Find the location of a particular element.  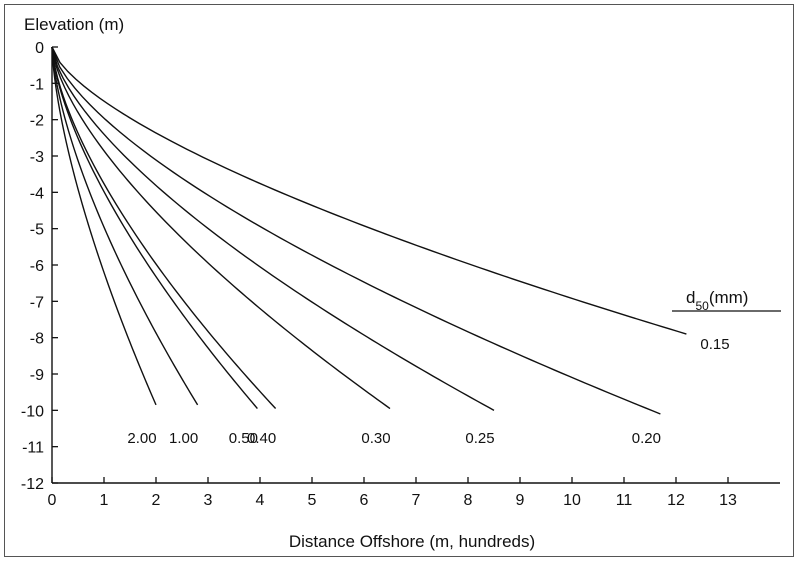

legend-title-unit: (mm) is located at coordinates (729, 297).